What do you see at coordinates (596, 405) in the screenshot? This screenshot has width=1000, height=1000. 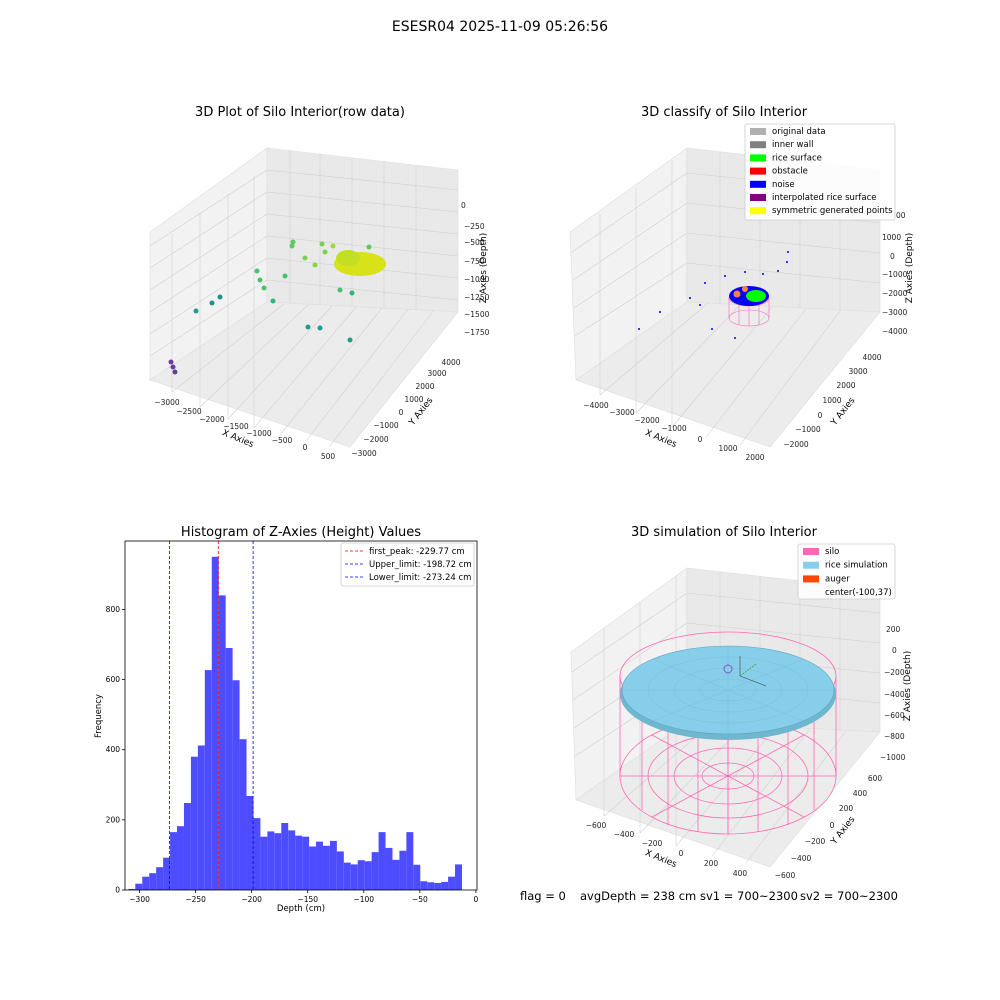 I see `classify-x-tick: −4000` at bounding box center [596, 405].